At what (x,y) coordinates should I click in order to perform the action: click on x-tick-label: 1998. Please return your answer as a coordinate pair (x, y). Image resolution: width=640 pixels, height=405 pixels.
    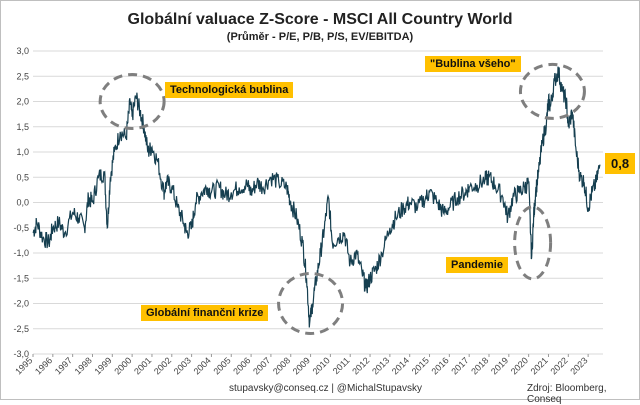
    Looking at the image, I should click on (83, 365).